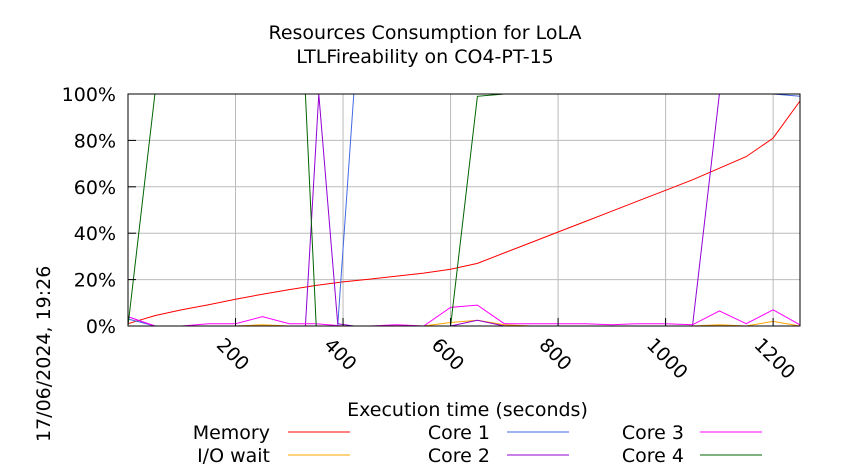 The image size is (850, 475). I want to click on x-tick-label: 400, so click(340, 354).